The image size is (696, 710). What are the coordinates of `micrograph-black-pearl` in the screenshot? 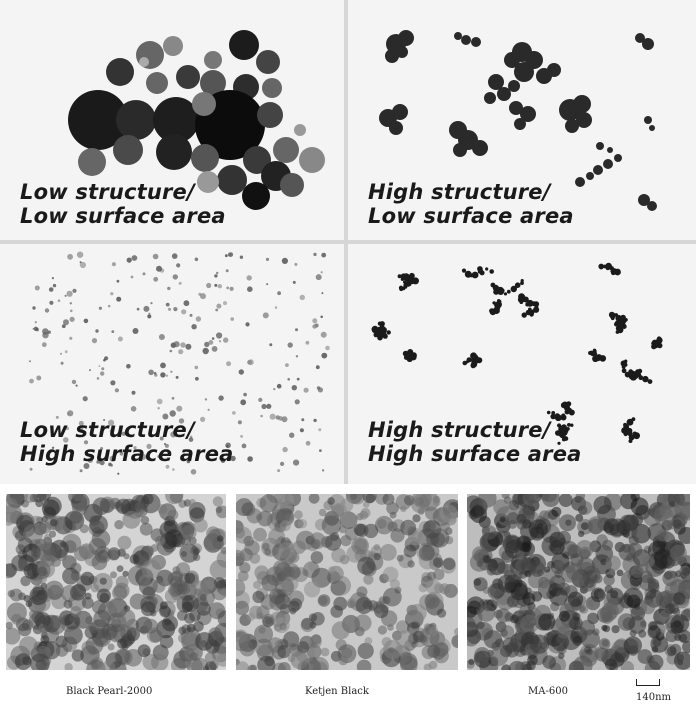 It's located at (116, 582).